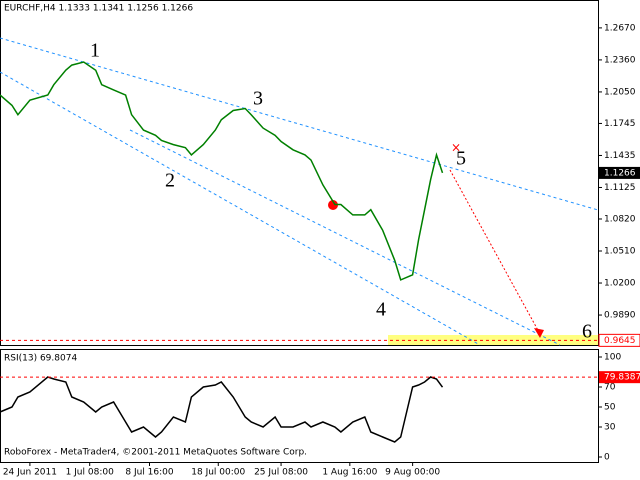 The width and height of the screenshot is (640, 480). I want to click on cross-mark: ×, so click(456, 148).